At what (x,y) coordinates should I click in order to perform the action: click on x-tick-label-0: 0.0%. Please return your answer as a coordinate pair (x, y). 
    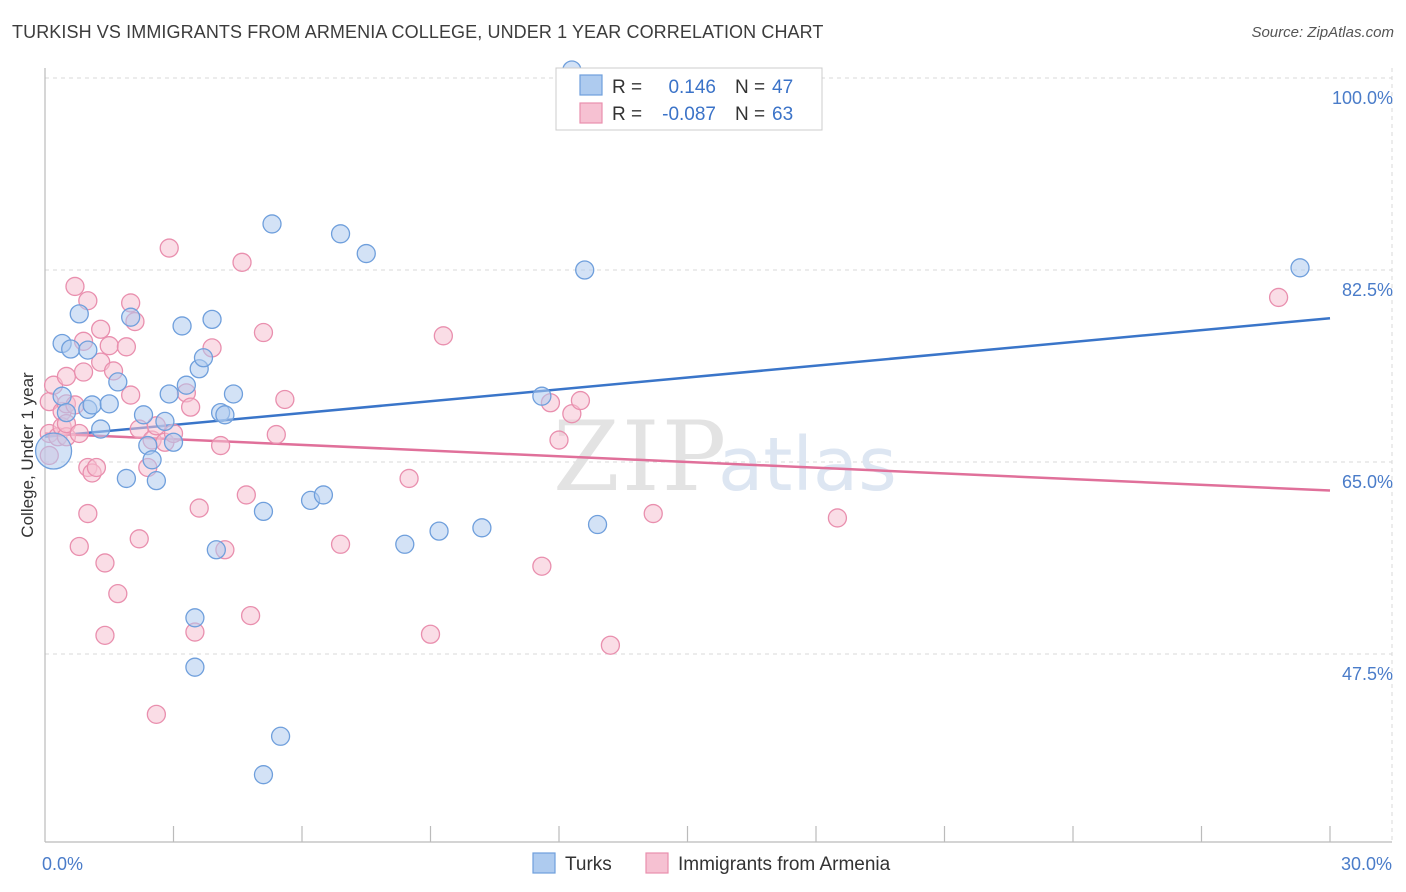
    Looking at the image, I should click on (62, 864).